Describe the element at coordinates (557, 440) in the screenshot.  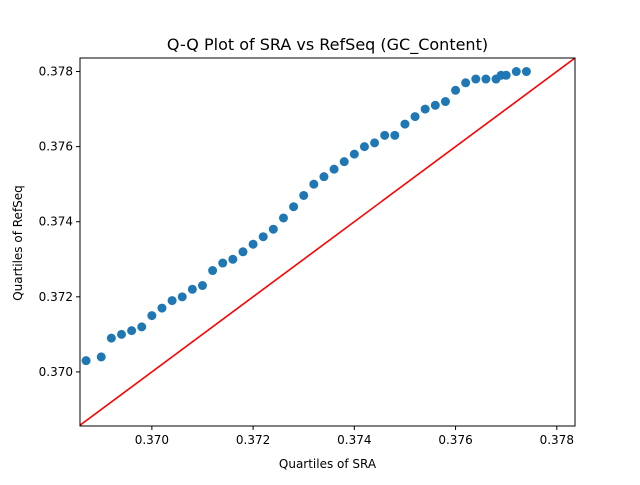
I see `x-tick-label: 0.378` at that location.